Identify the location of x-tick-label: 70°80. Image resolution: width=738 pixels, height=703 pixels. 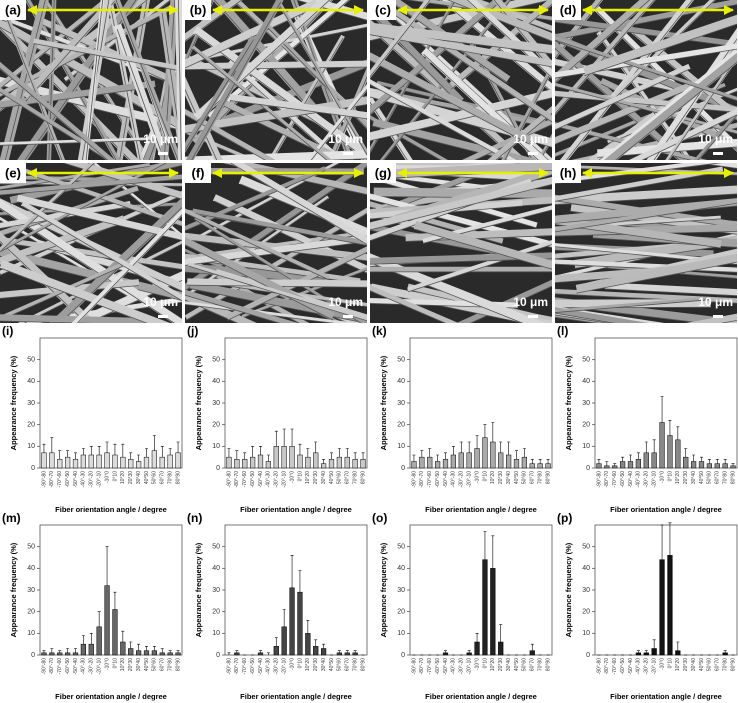
(540, 664).